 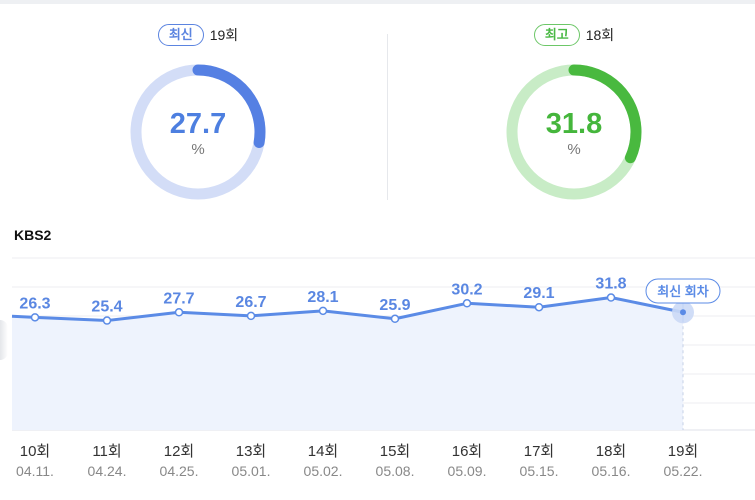 What do you see at coordinates (250, 302) in the screenshot?
I see `data-label: 26.7` at bounding box center [250, 302].